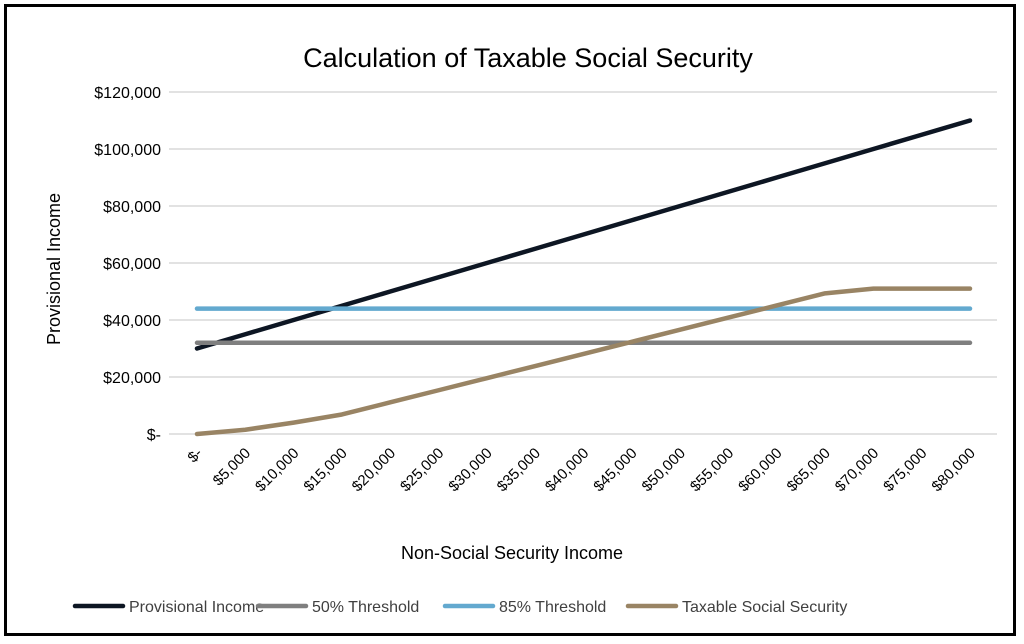 This screenshot has width=1024, height=644. What do you see at coordinates (365, 607) in the screenshot?
I see `legend-label: 50% Threshold` at bounding box center [365, 607].